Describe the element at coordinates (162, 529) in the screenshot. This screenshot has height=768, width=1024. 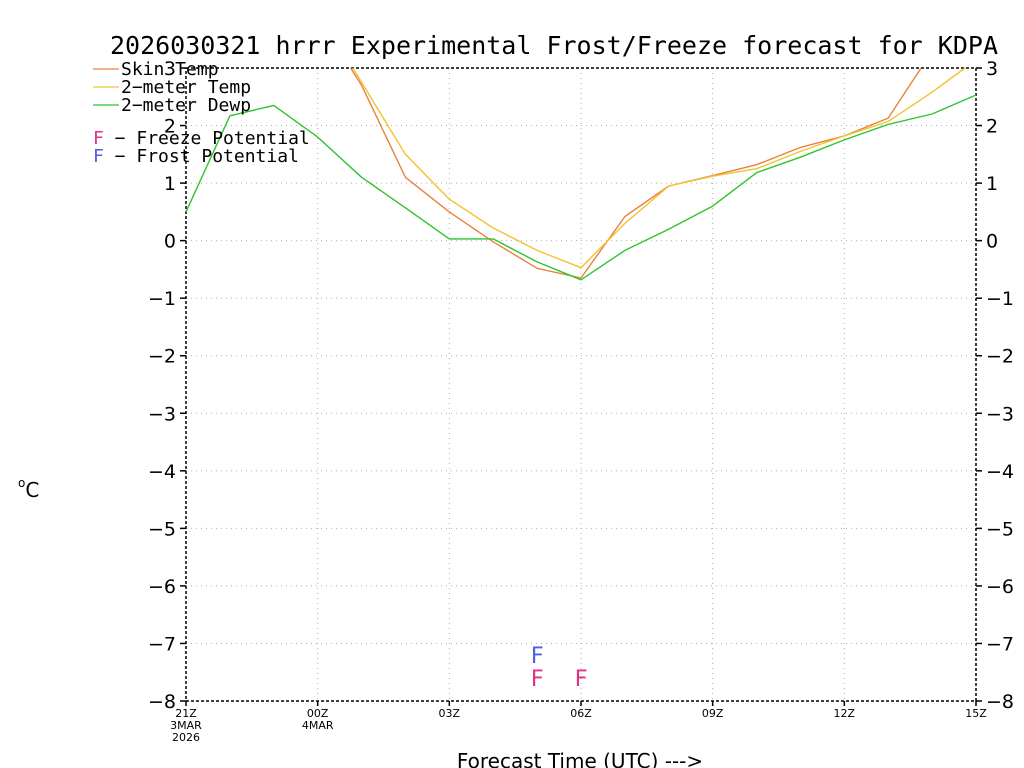
I see `y-tick-label-left: −5` at that location.